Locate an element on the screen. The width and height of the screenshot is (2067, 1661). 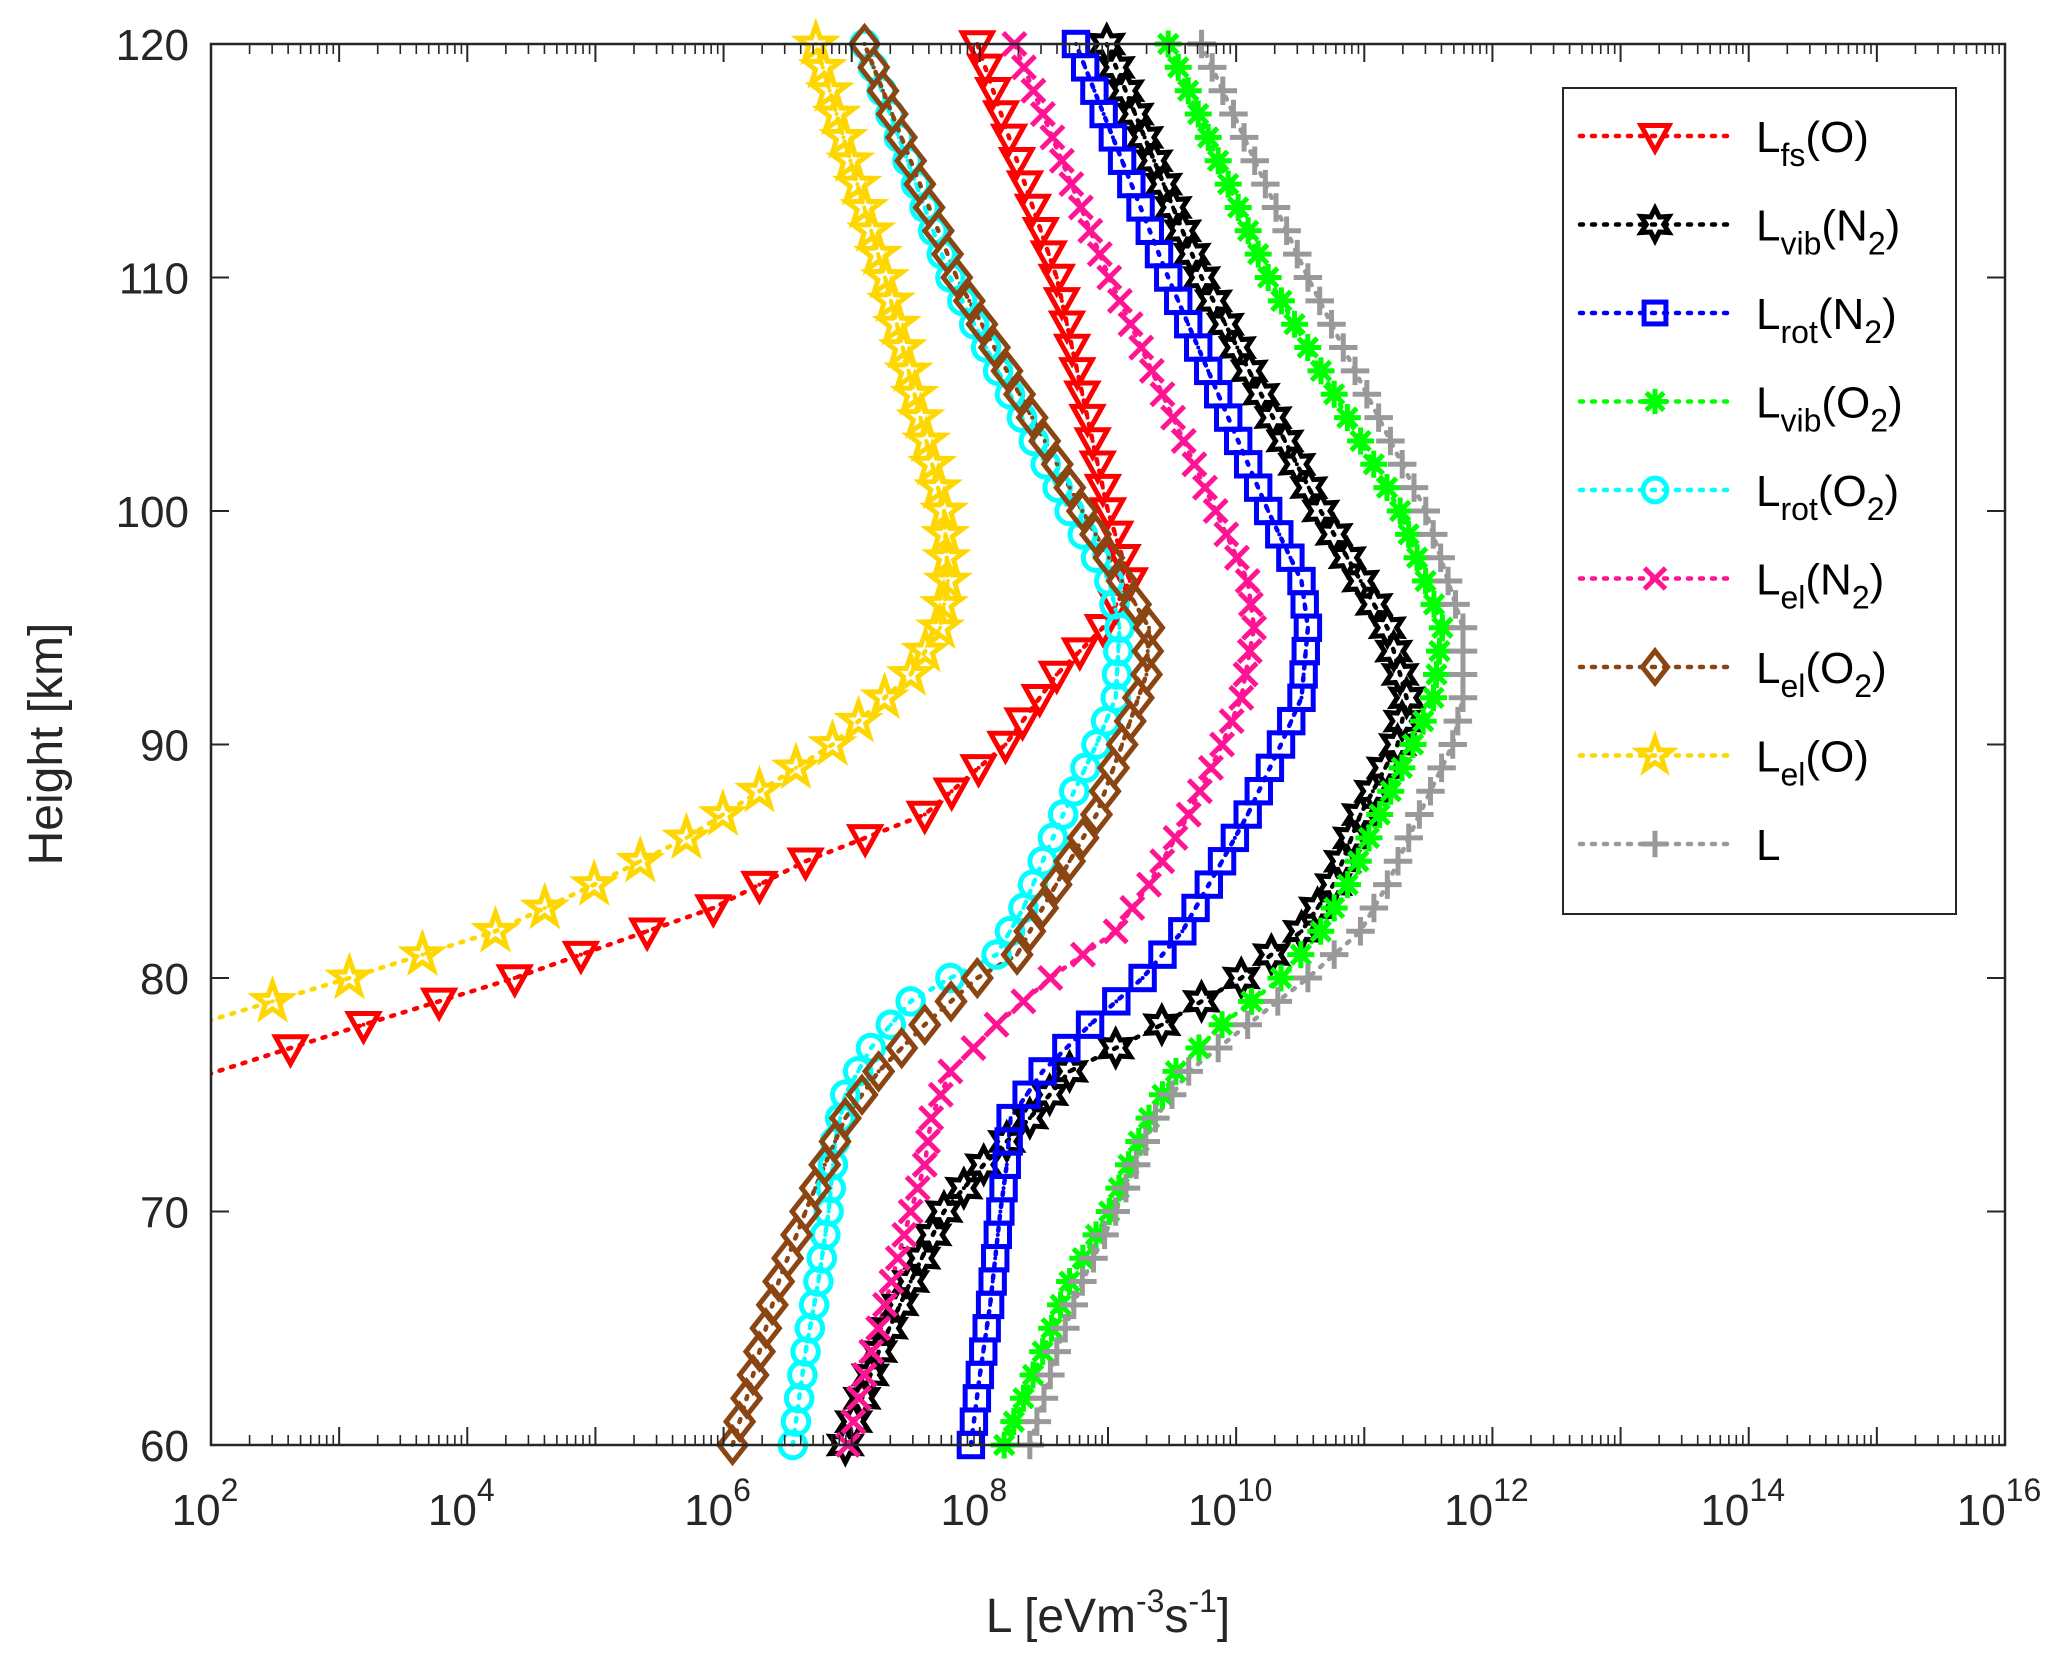
legend-label: Lvib(O2) is located at coordinates (1829, 409).